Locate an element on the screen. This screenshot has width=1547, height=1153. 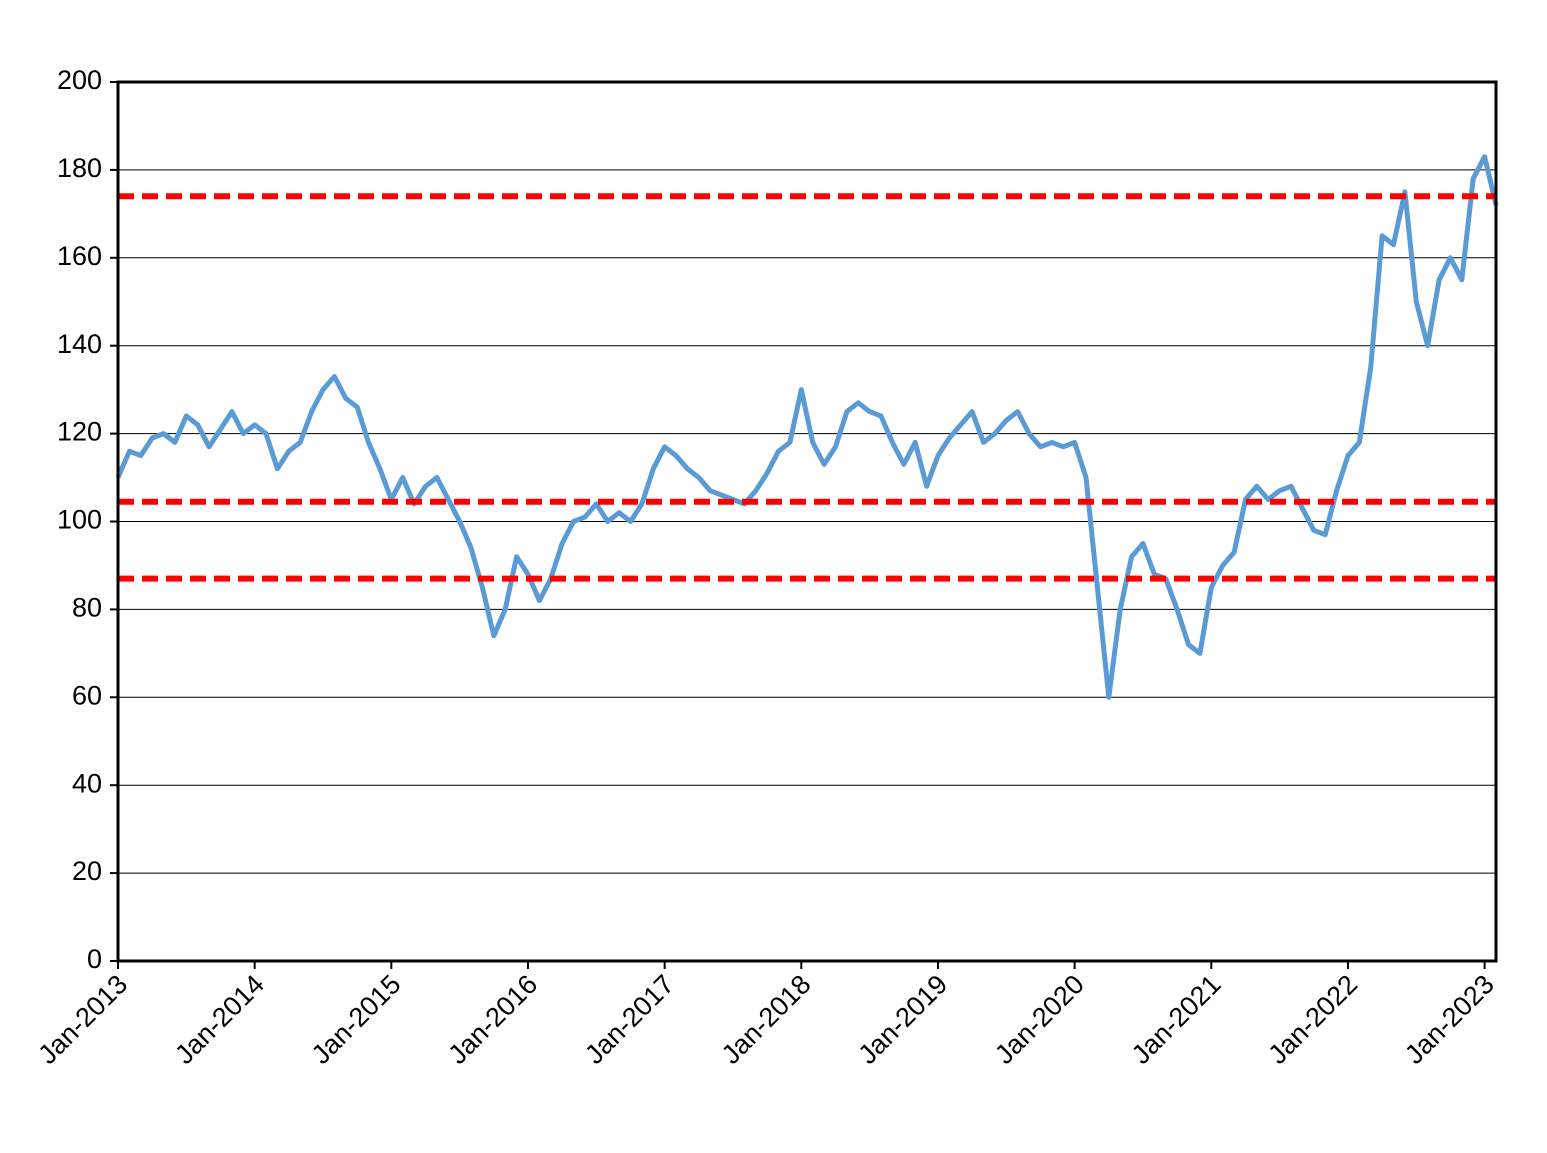
x-tick-label: Jan-2020 is located at coordinates (1039, 1019).